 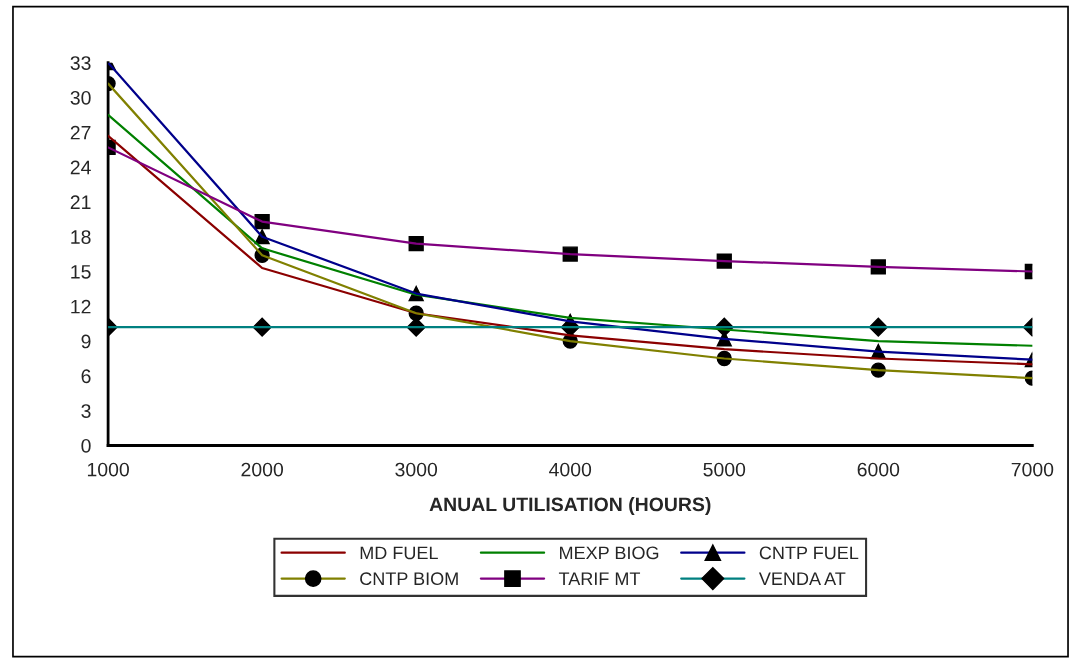 What do you see at coordinates (86, 445) in the screenshot?
I see `y-tick-label: 0` at bounding box center [86, 445].